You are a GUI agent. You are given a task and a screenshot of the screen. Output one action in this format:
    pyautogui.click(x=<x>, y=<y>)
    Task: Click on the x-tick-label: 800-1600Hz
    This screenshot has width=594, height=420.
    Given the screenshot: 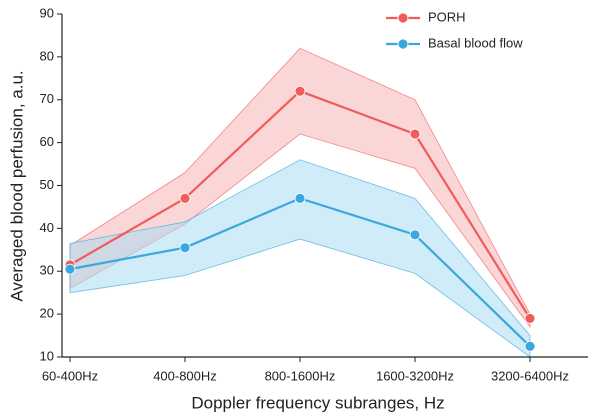 What is the action you would take?
    pyautogui.click(x=300, y=375)
    